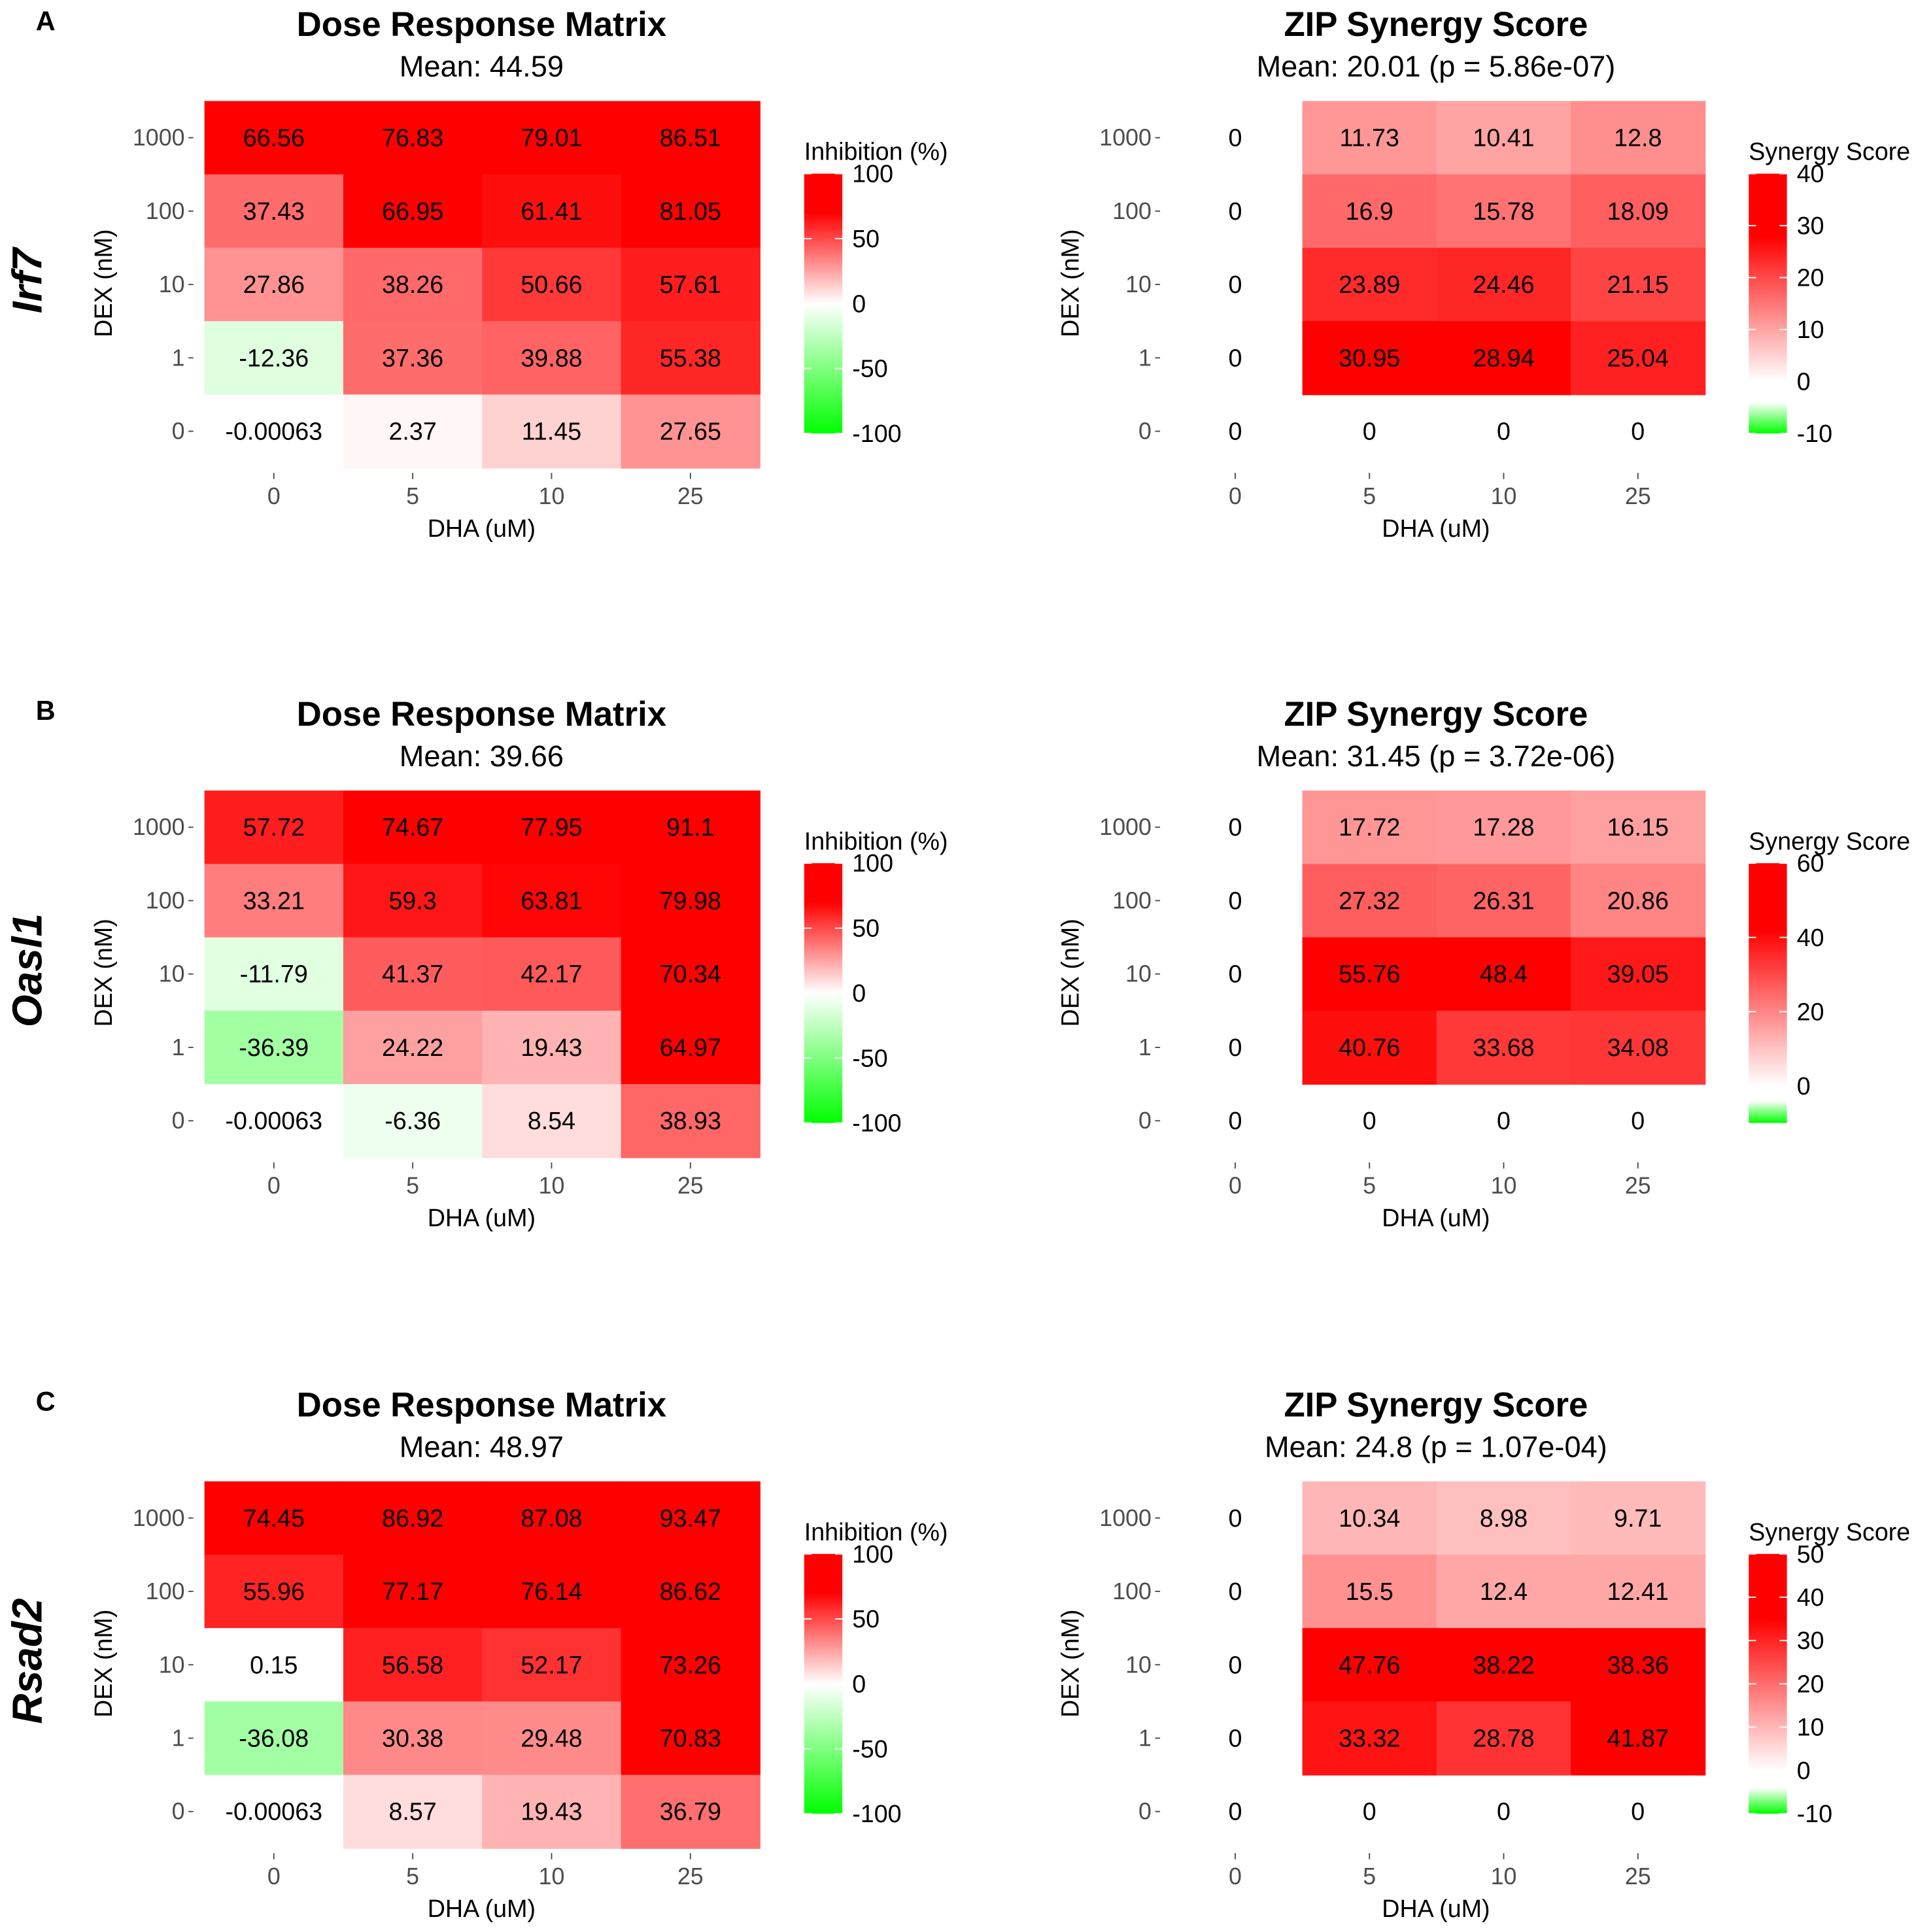  I want to click on cell-value-label: 2.37, so click(412, 431).